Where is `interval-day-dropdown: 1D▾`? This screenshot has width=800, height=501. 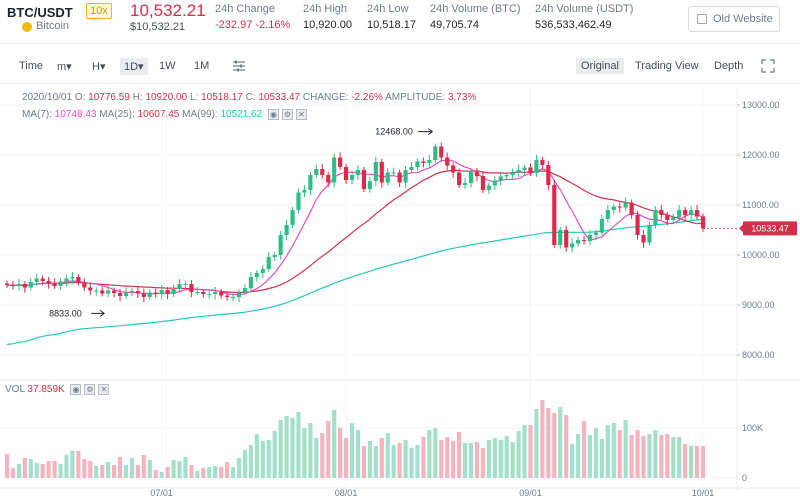
interval-day-dropdown: 1D▾ is located at coordinates (134, 66).